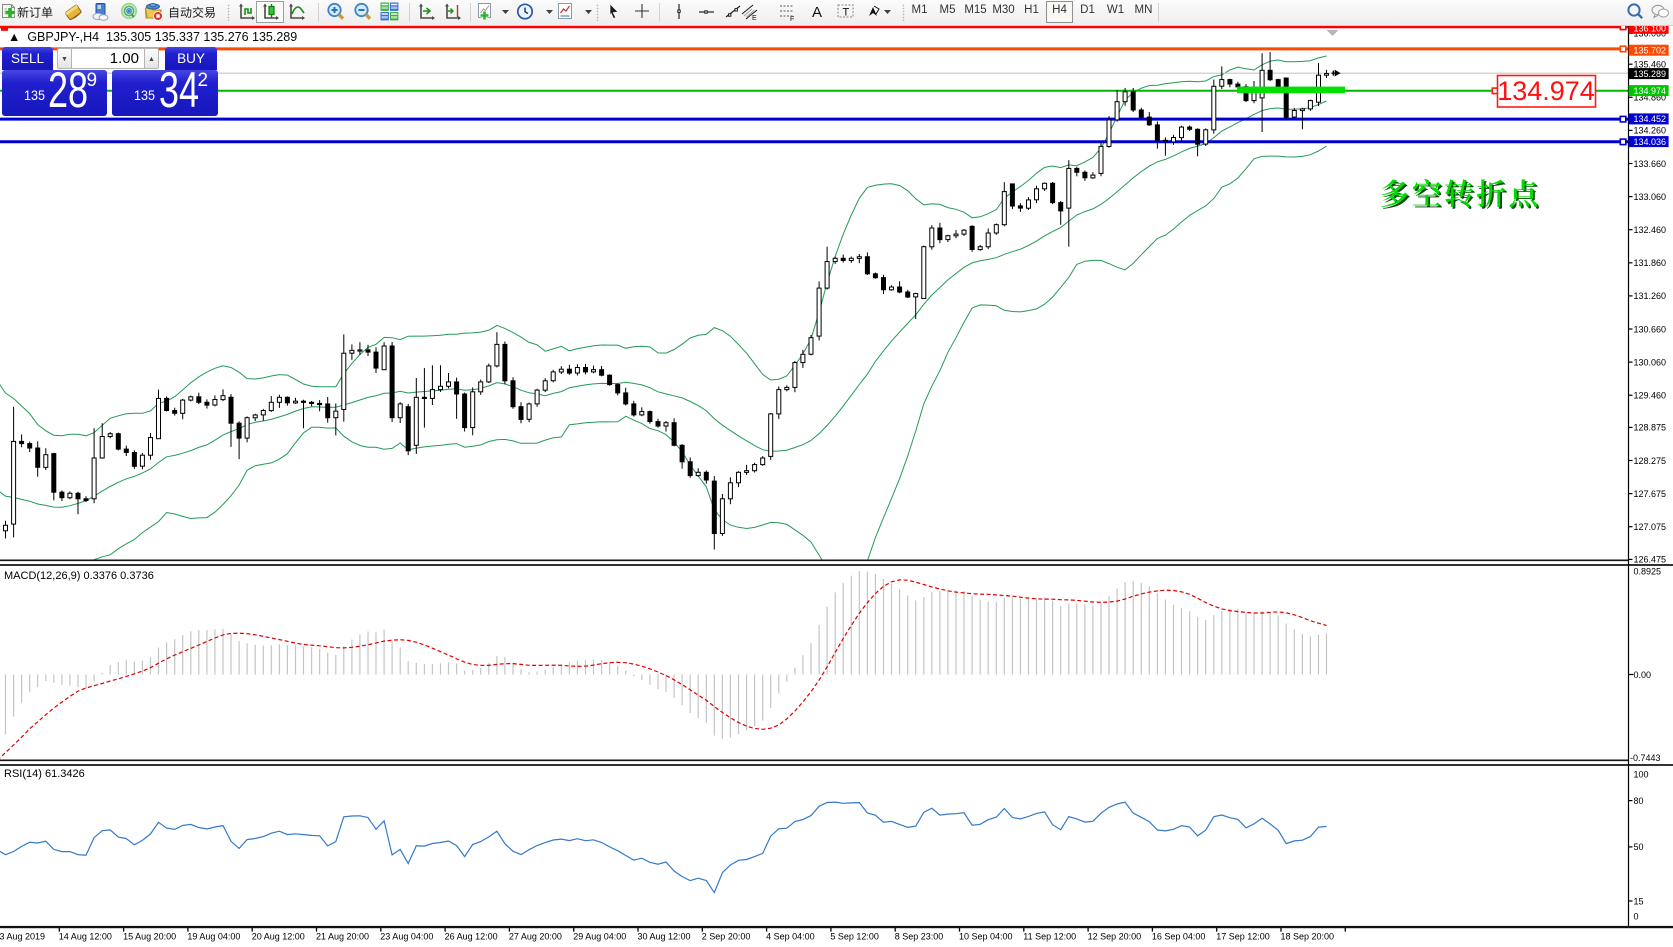 This screenshot has width=1673, height=947. I want to click on svg-text: 21 Aug 20:00, so click(342, 937).